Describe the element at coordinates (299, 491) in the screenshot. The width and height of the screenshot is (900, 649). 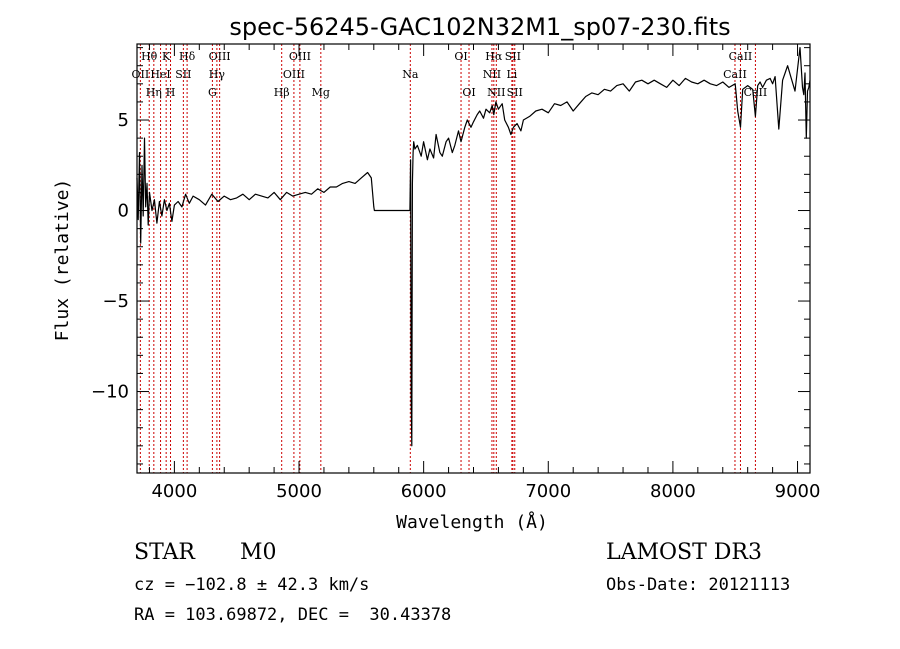
I see `x-tick-label-1: 5000` at that location.